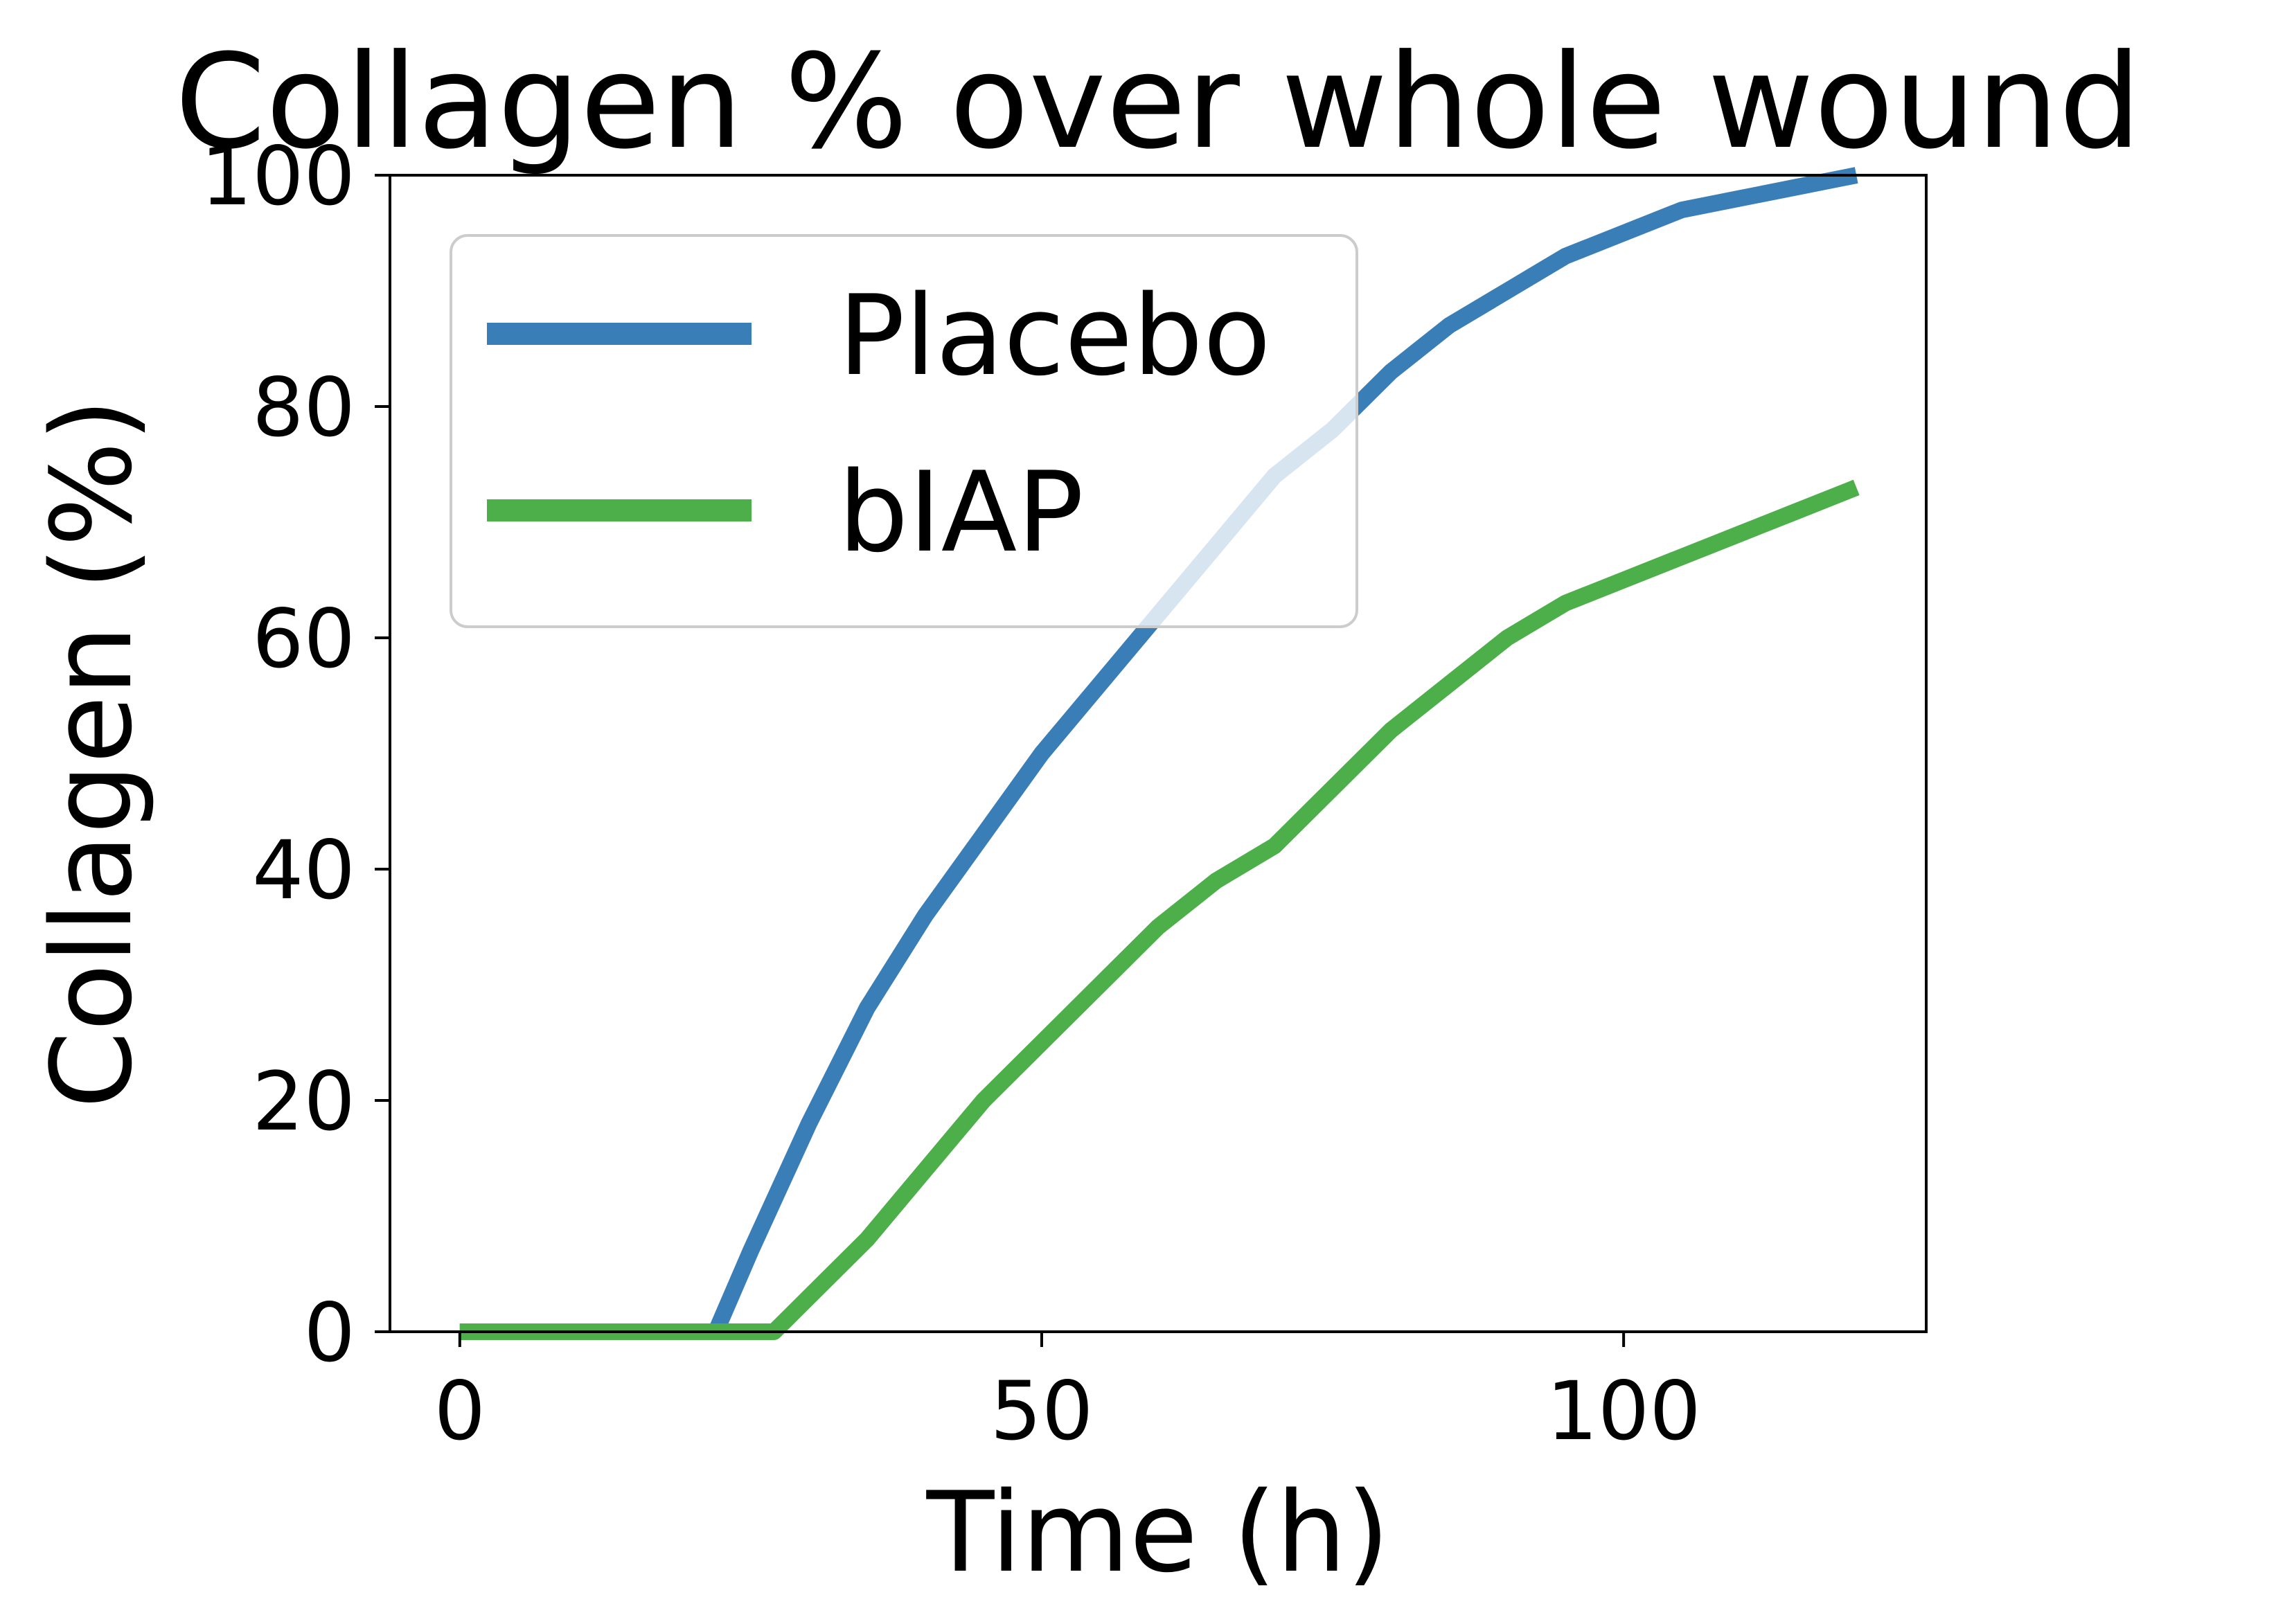 The height and width of the screenshot is (1624, 2276). What do you see at coordinates (961, 512) in the screenshot?
I see `legend-label-biap: bIAP` at bounding box center [961, 512].